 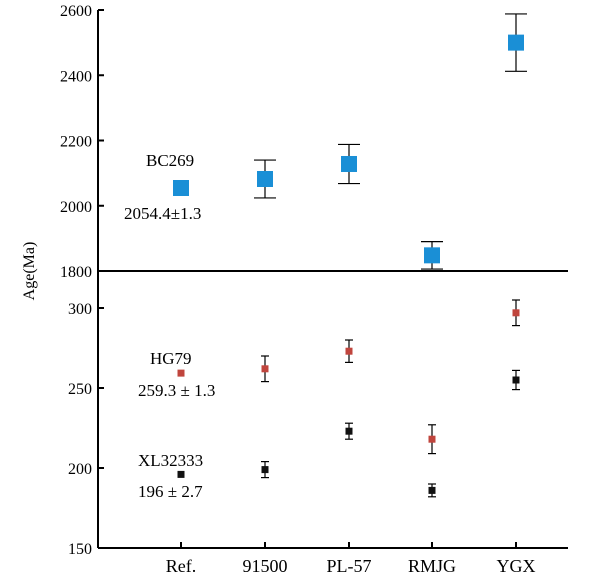 I want to click on y-tick-label-0-4: 2600, so click(x=76, y=11).